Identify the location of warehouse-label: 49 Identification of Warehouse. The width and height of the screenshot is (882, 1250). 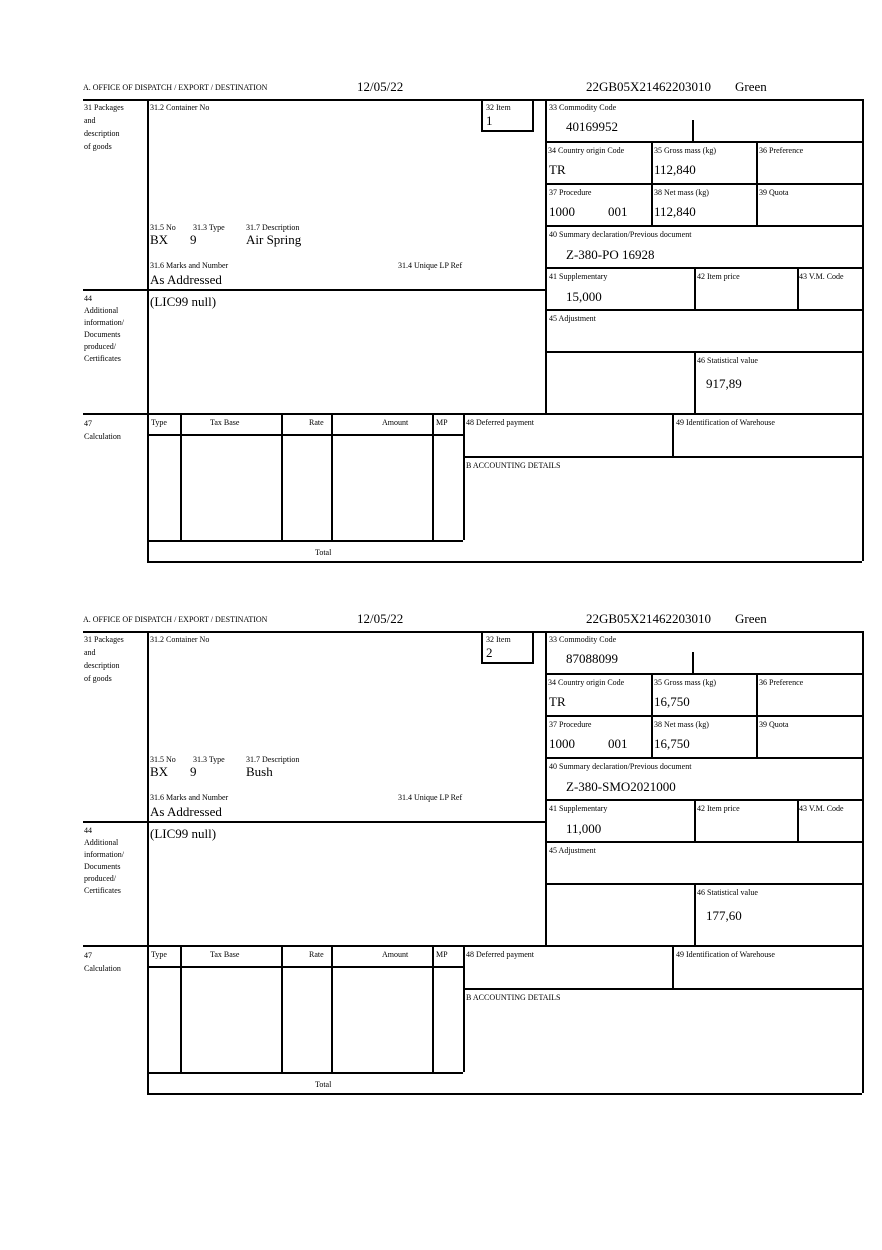
(725, 954).